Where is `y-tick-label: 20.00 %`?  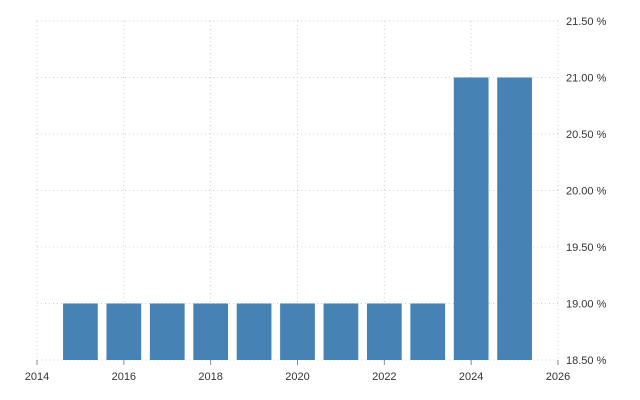 y-tick-label: 20.00 % is located at coordinates (586, 192).